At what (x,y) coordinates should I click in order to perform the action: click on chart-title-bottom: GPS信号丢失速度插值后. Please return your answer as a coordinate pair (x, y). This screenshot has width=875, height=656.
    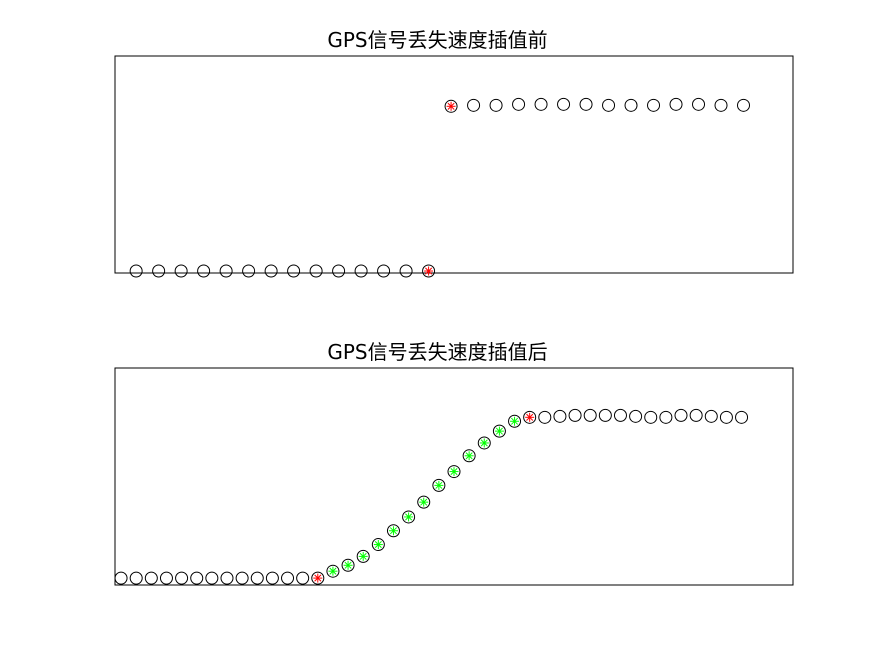
    Looking at the image, I should click on (437, 352).